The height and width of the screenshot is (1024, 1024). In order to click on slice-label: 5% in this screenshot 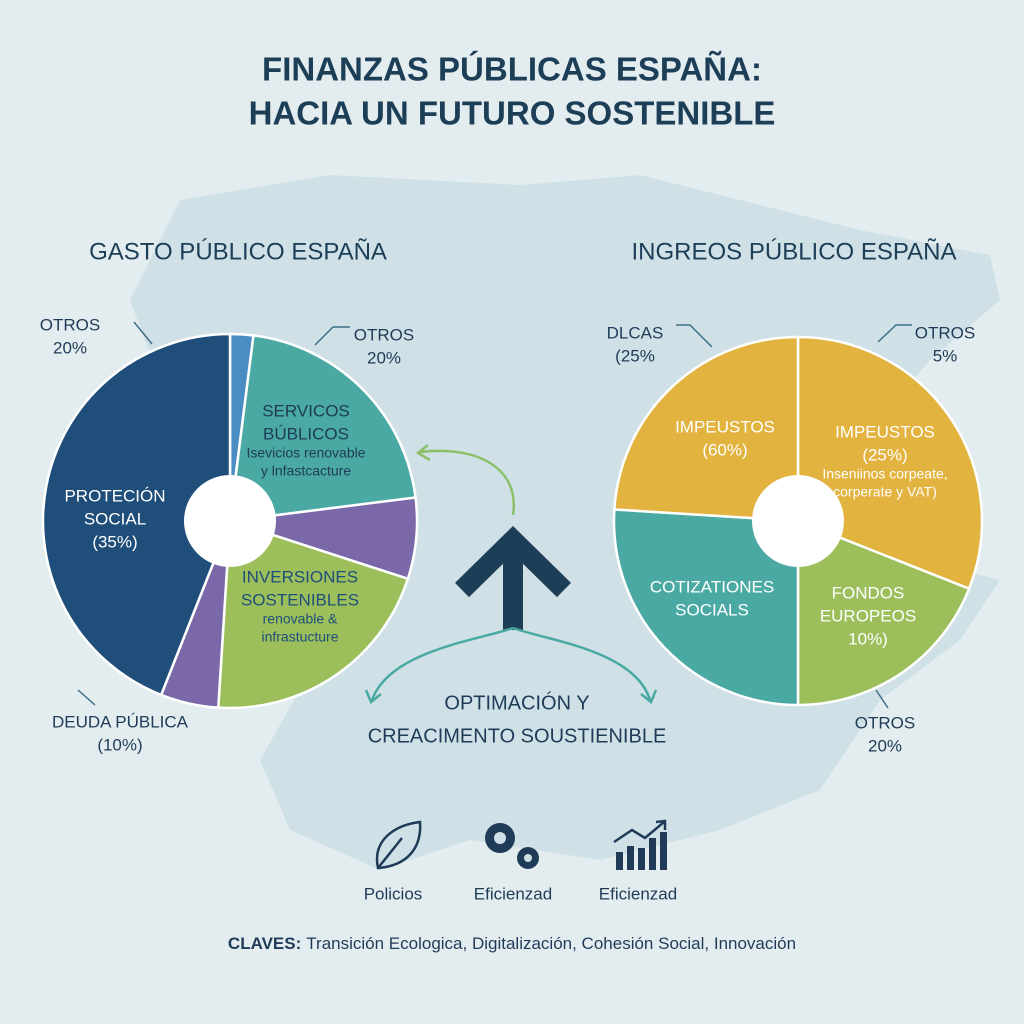, I will do `click(945, 355)`.